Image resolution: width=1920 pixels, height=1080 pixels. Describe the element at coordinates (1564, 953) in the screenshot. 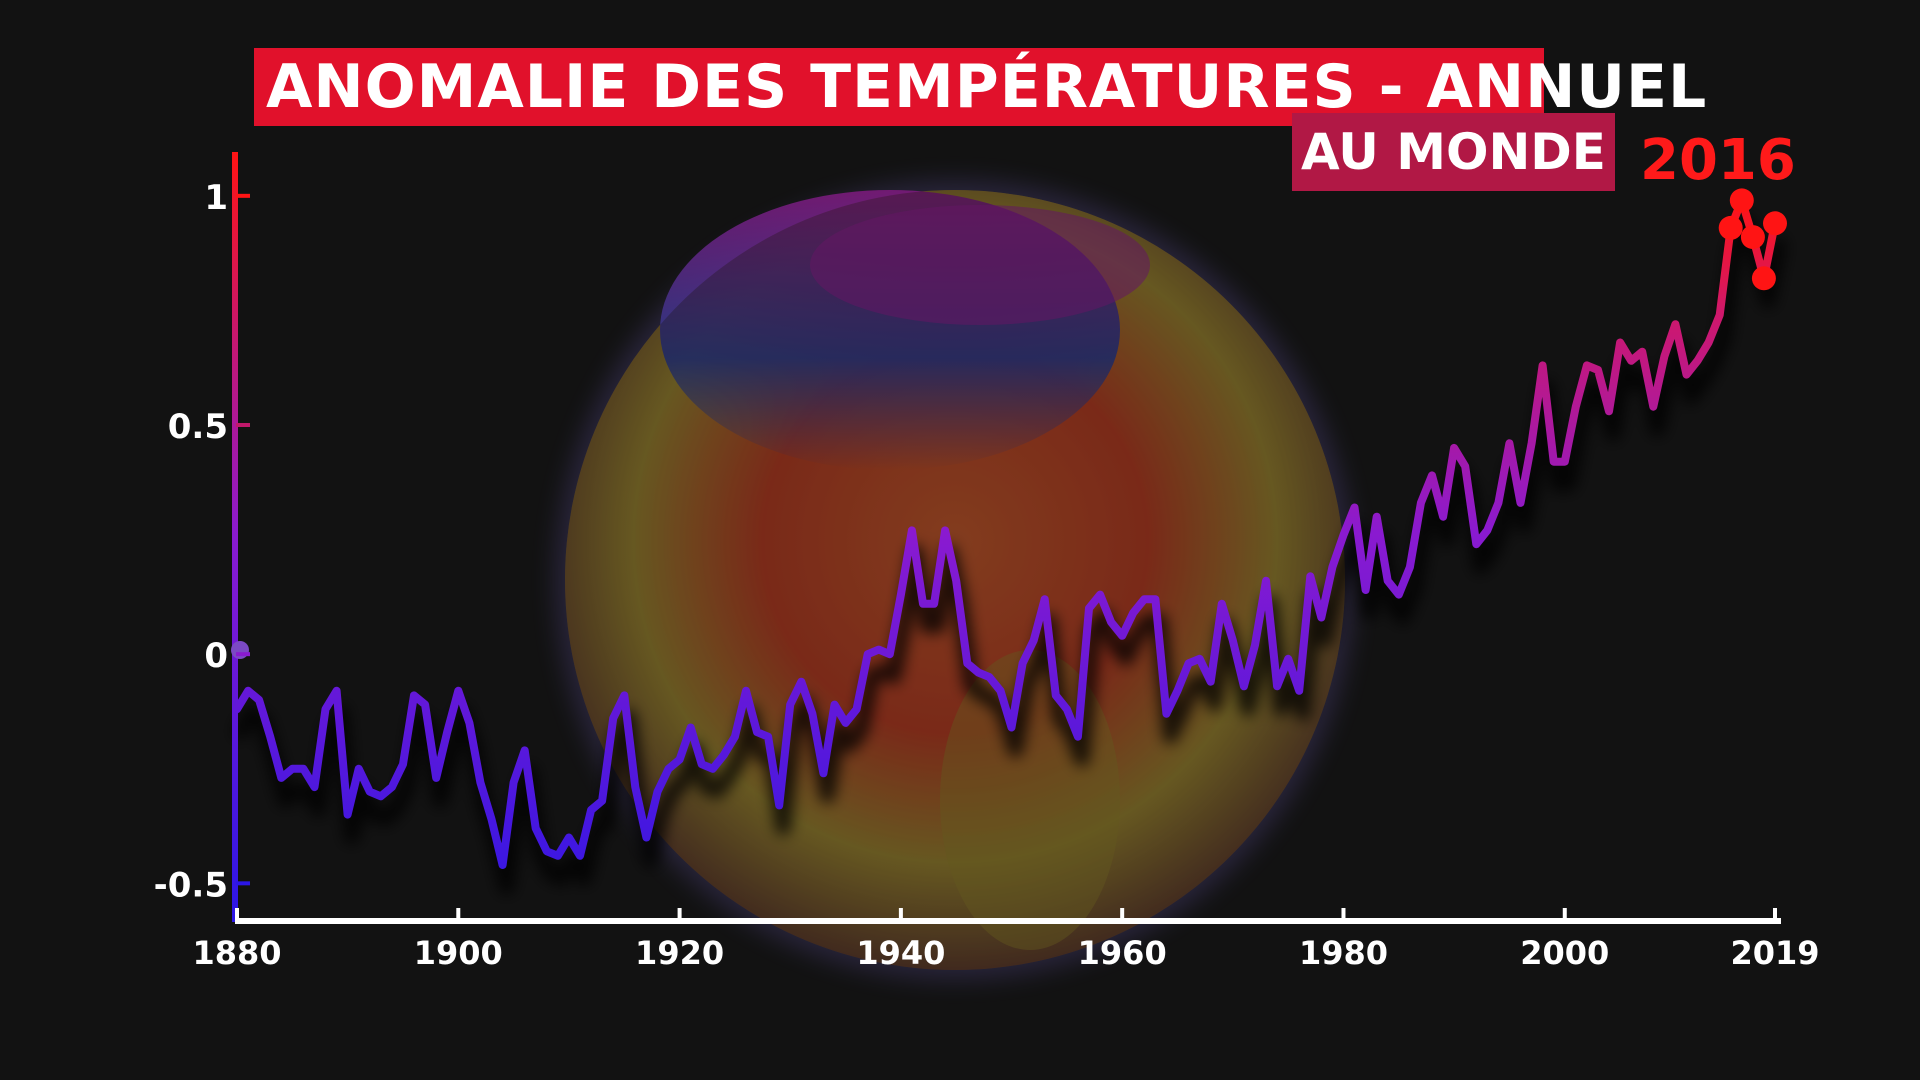

I see `x-tick-label: 2000` at that location.